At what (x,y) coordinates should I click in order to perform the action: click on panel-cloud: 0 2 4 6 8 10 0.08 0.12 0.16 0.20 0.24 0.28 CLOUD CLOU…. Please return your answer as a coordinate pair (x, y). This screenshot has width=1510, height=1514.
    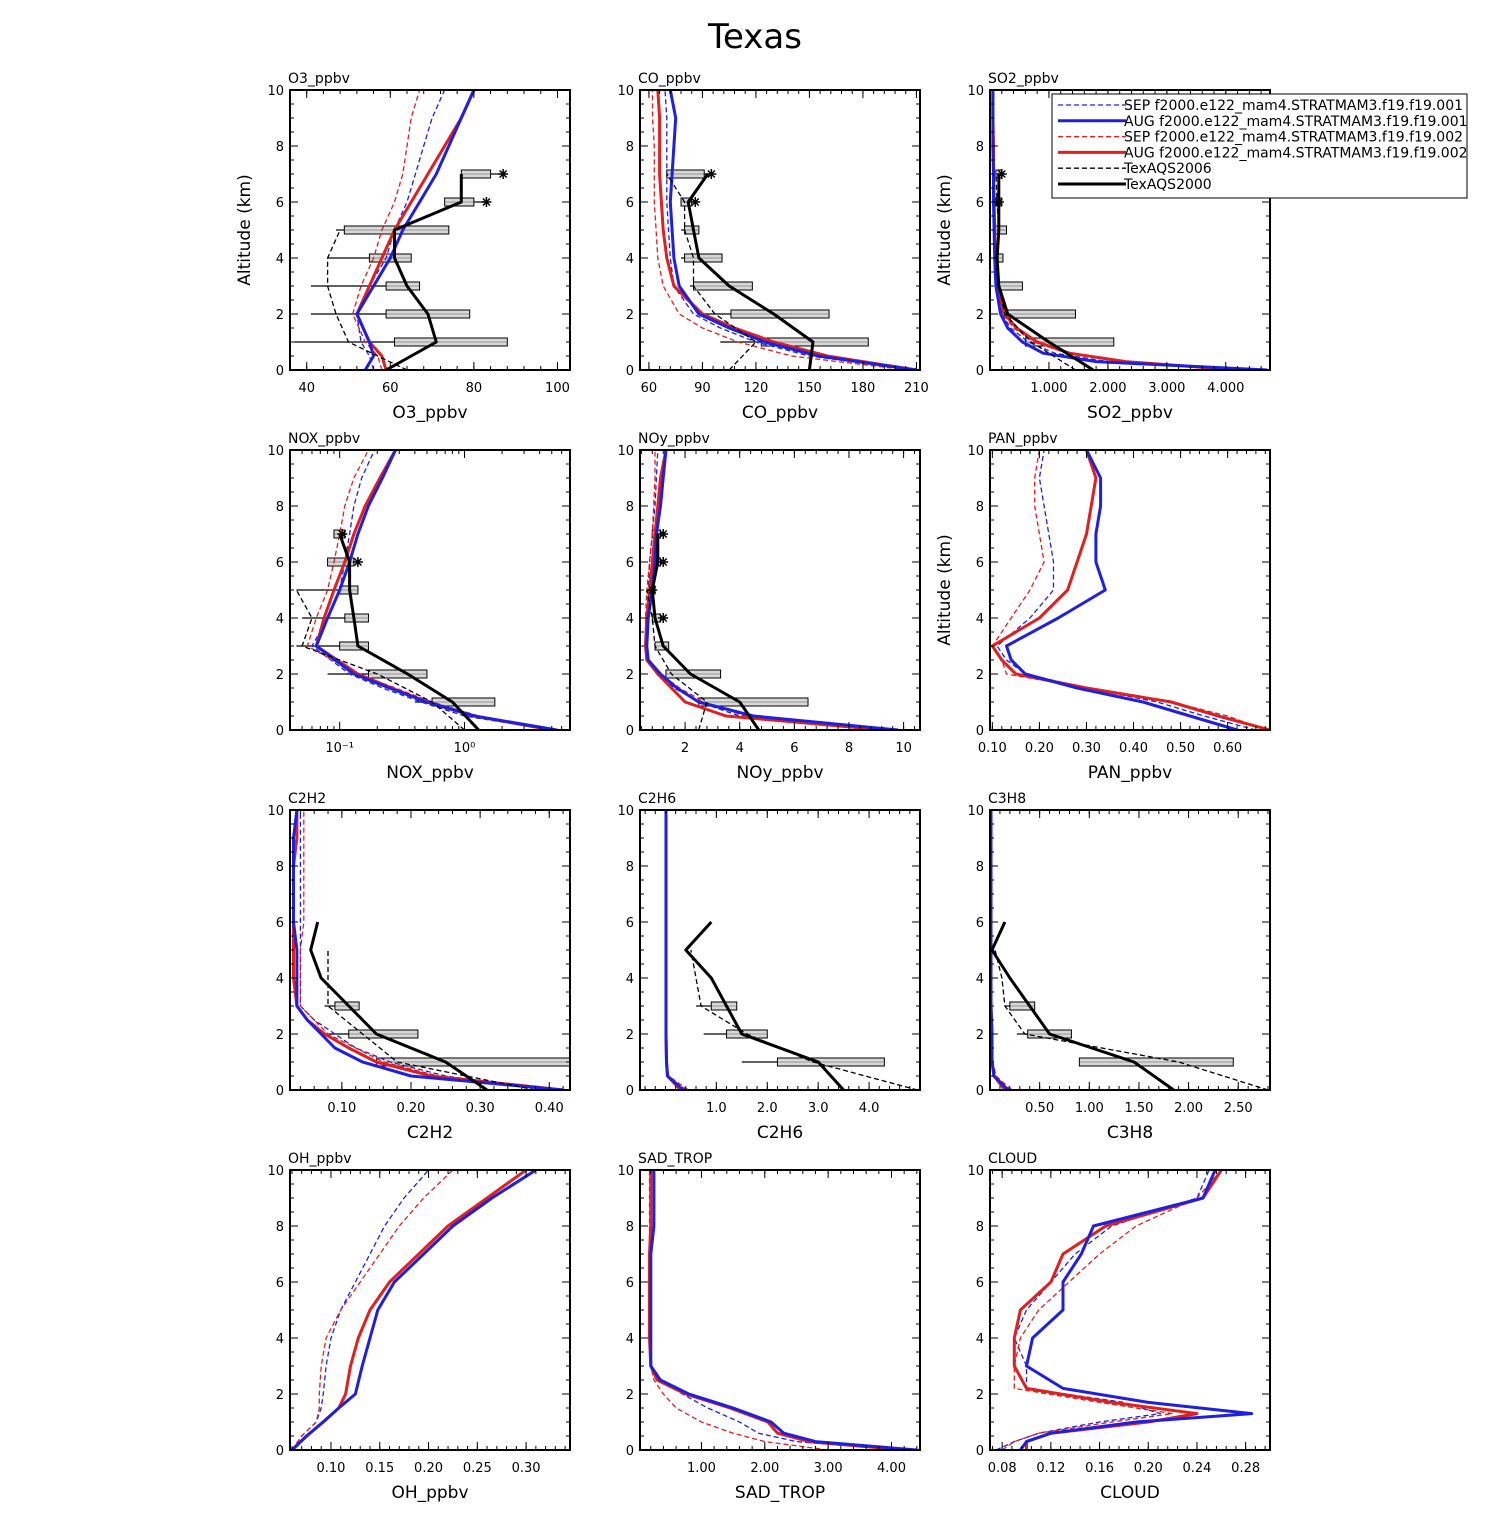
    Looking at the image, I should click on (1119, 1327).